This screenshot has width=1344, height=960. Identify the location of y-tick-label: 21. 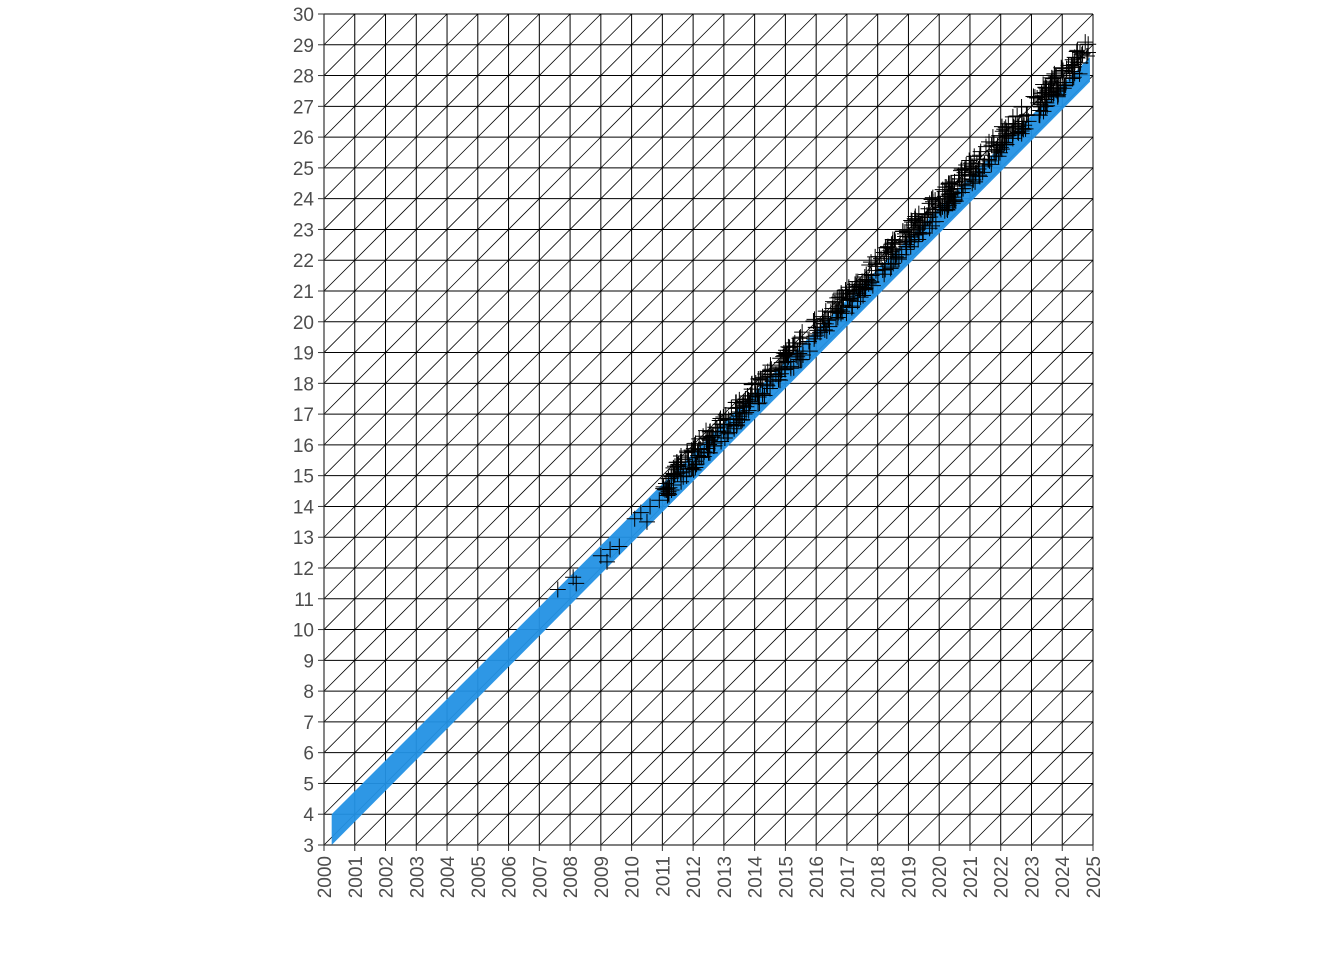
(303, 292).